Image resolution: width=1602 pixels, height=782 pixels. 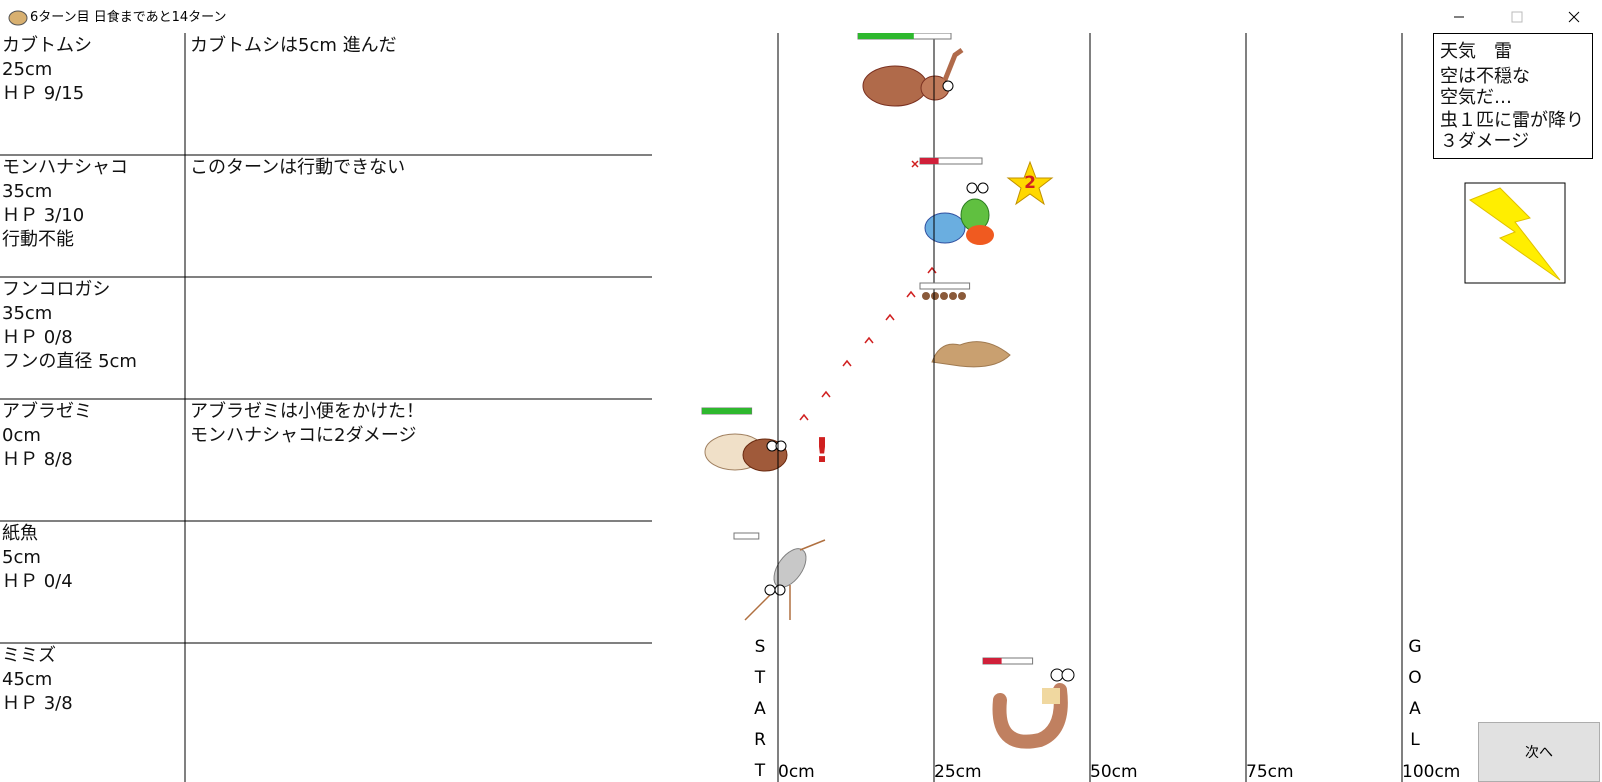 What do you see at coordinates (1415, 740) in the screenshot?
I see `goal-letter: L` at bounding box center [1415, 740].